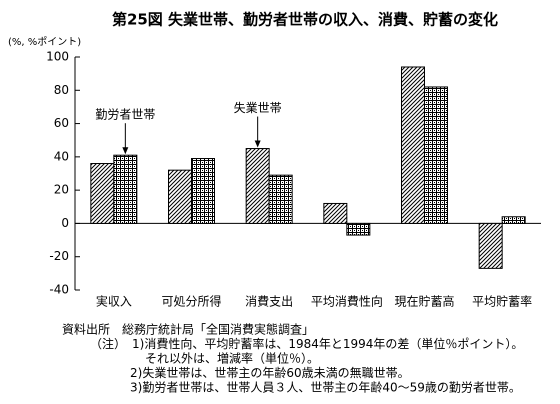 The width and height of the screenshot is (560, 404). Describe the element at coordinates (114, 301) in the screenshot. I see `x-tick-label: 実収入` at that location.